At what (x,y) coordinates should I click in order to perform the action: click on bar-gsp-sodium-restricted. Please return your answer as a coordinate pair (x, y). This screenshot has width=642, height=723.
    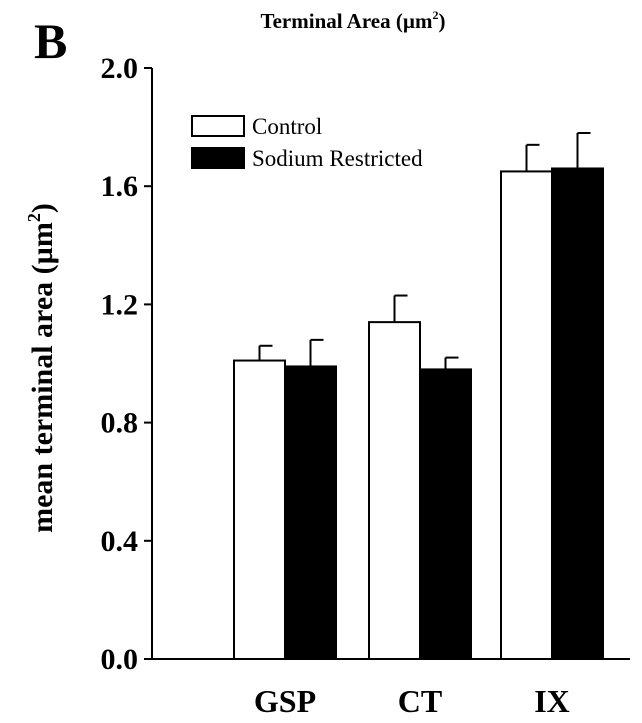
    Looking at the image, I should click on (310, 512).